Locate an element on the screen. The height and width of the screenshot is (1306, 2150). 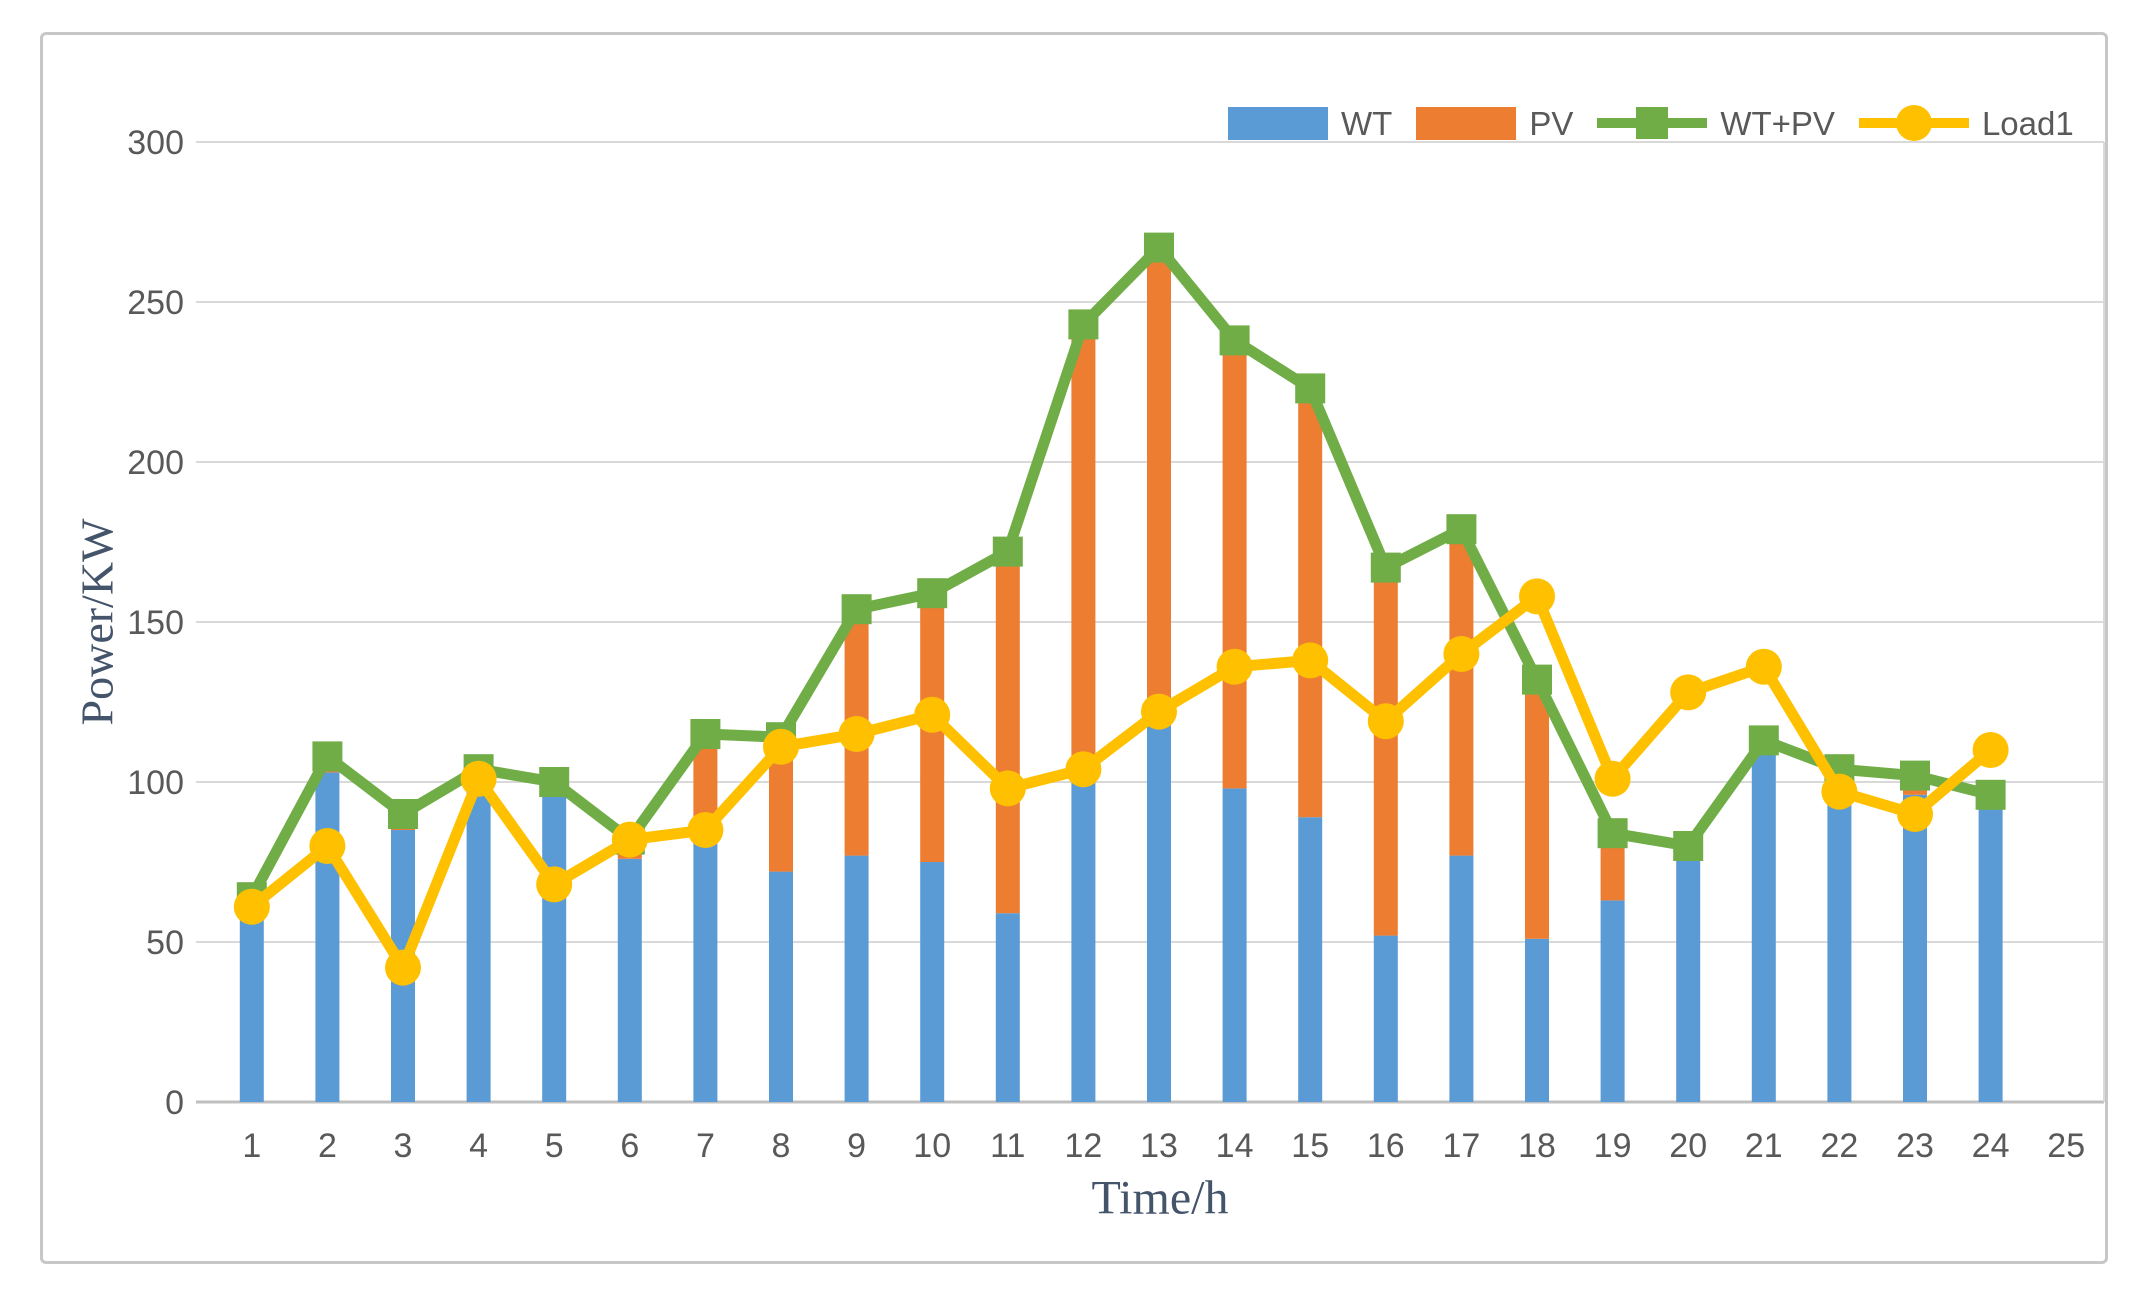
x-tick-label: 19 is located at coordinates (1613, 1146).